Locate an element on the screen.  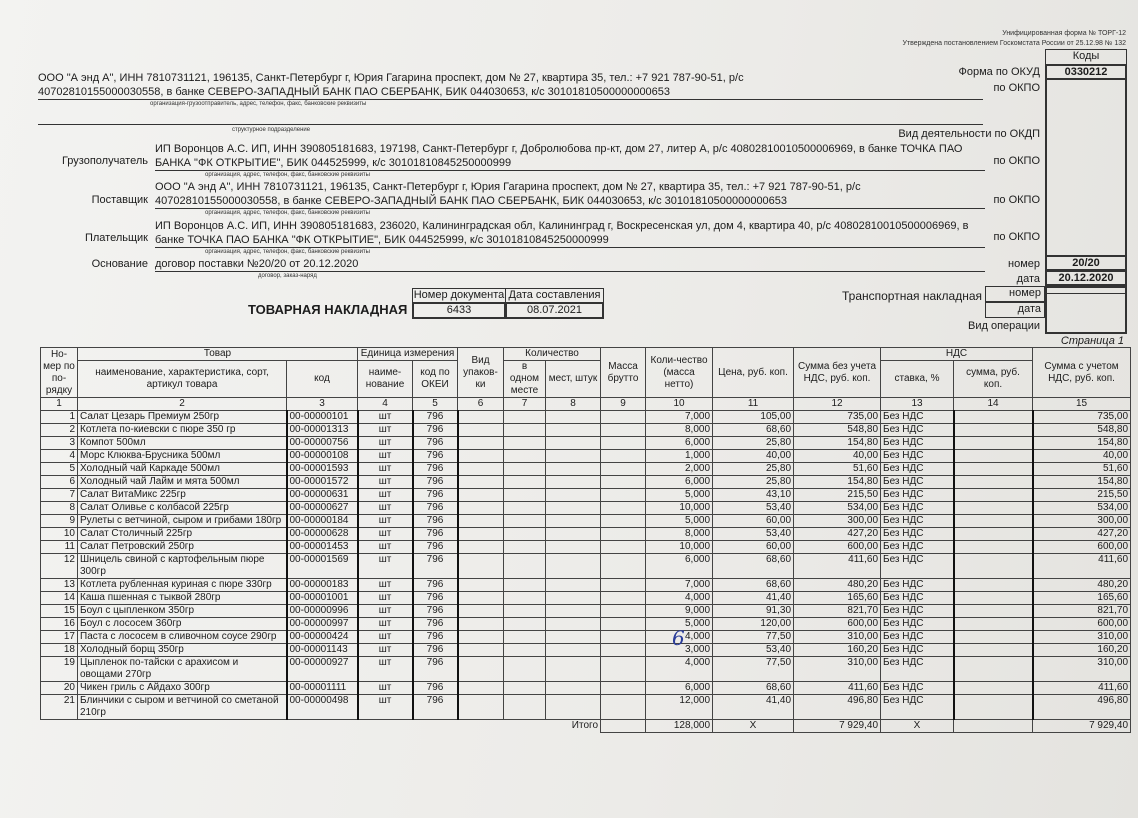
col-qty: Количество is located at coordinates (552, 354).